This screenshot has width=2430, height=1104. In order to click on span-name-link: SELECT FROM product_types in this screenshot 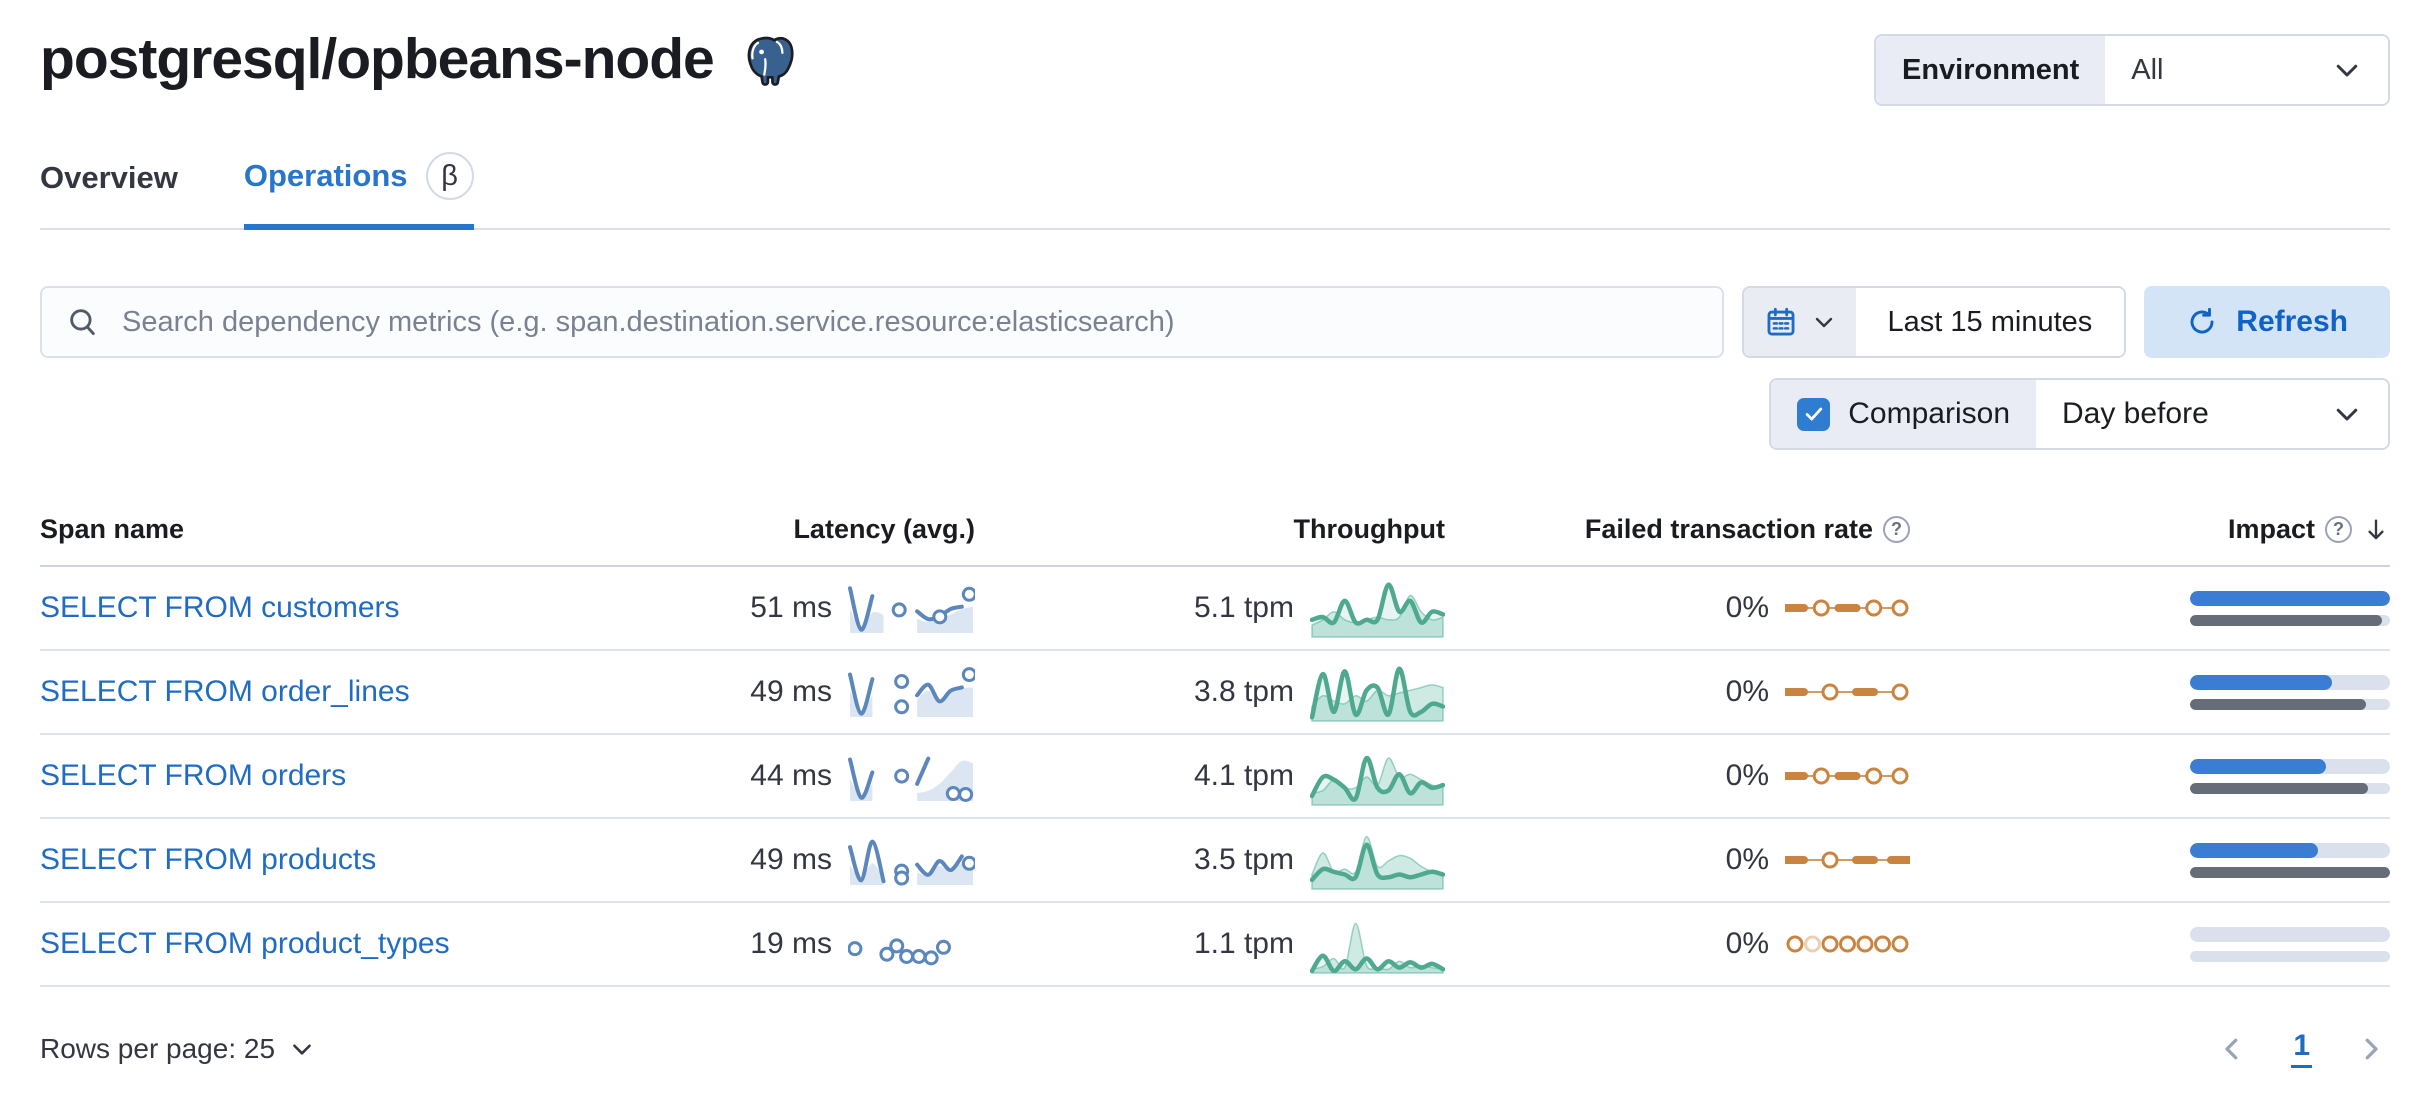, I will do `click(245, 943)`.